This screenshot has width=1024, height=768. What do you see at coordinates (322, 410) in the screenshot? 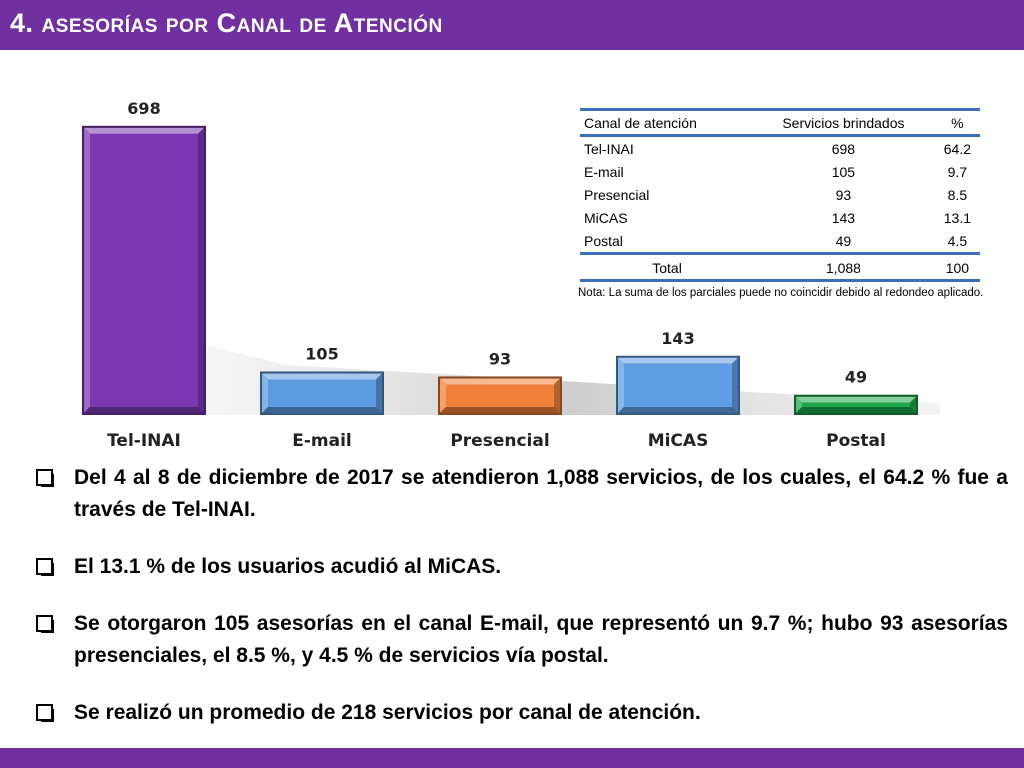
I see `bar-e-mail-bevel-bottom` at bounding box center [322, 410].